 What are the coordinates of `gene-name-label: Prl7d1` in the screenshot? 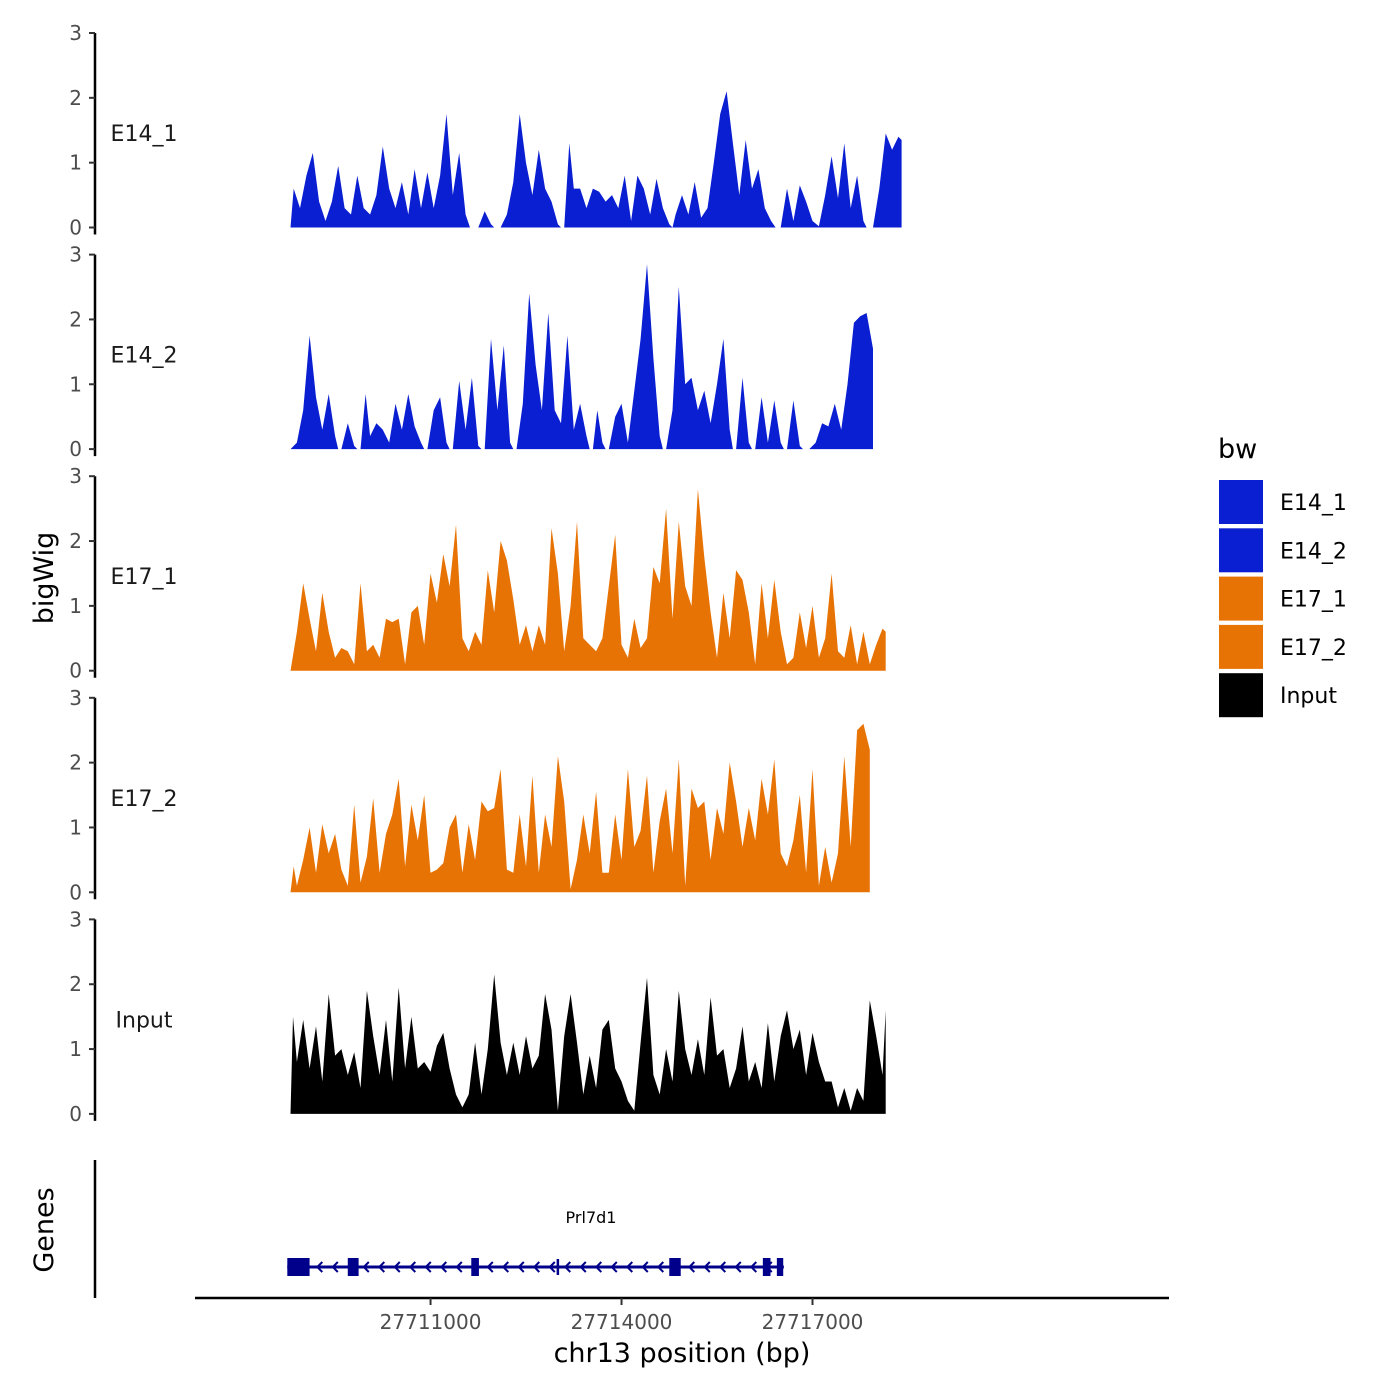 It's located at (591, 1217).